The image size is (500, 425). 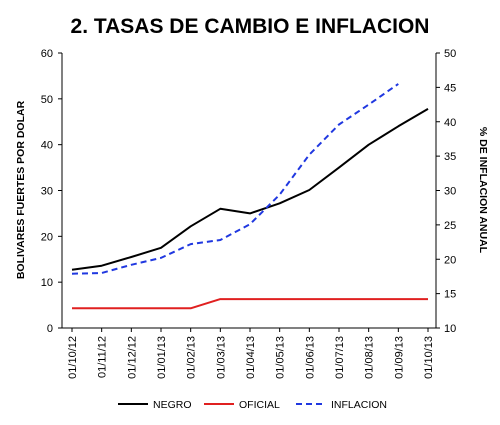 I want to click on left-y-tick-label: 30, so click(x=47, y=192).